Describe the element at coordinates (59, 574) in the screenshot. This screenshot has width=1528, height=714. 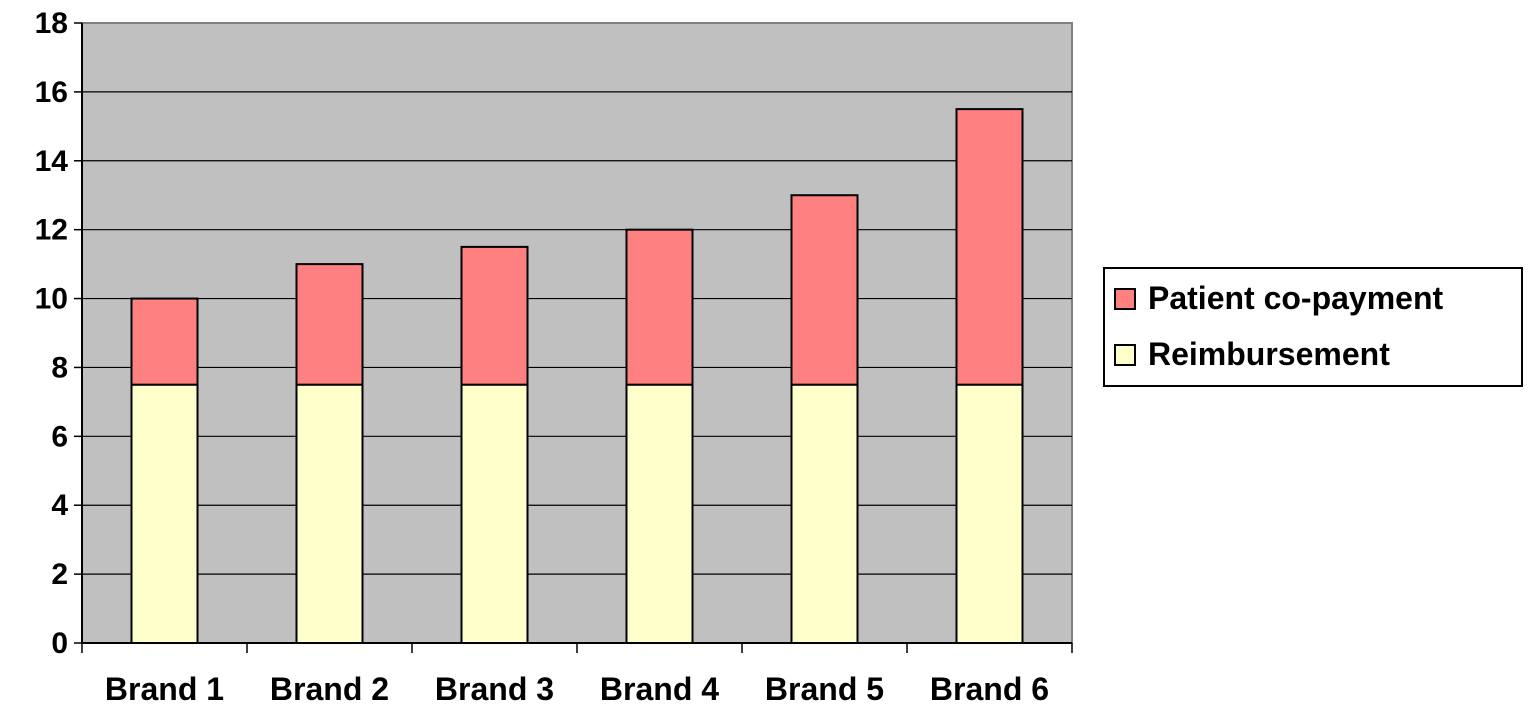
I see `y-tick-label: 2` at that location.